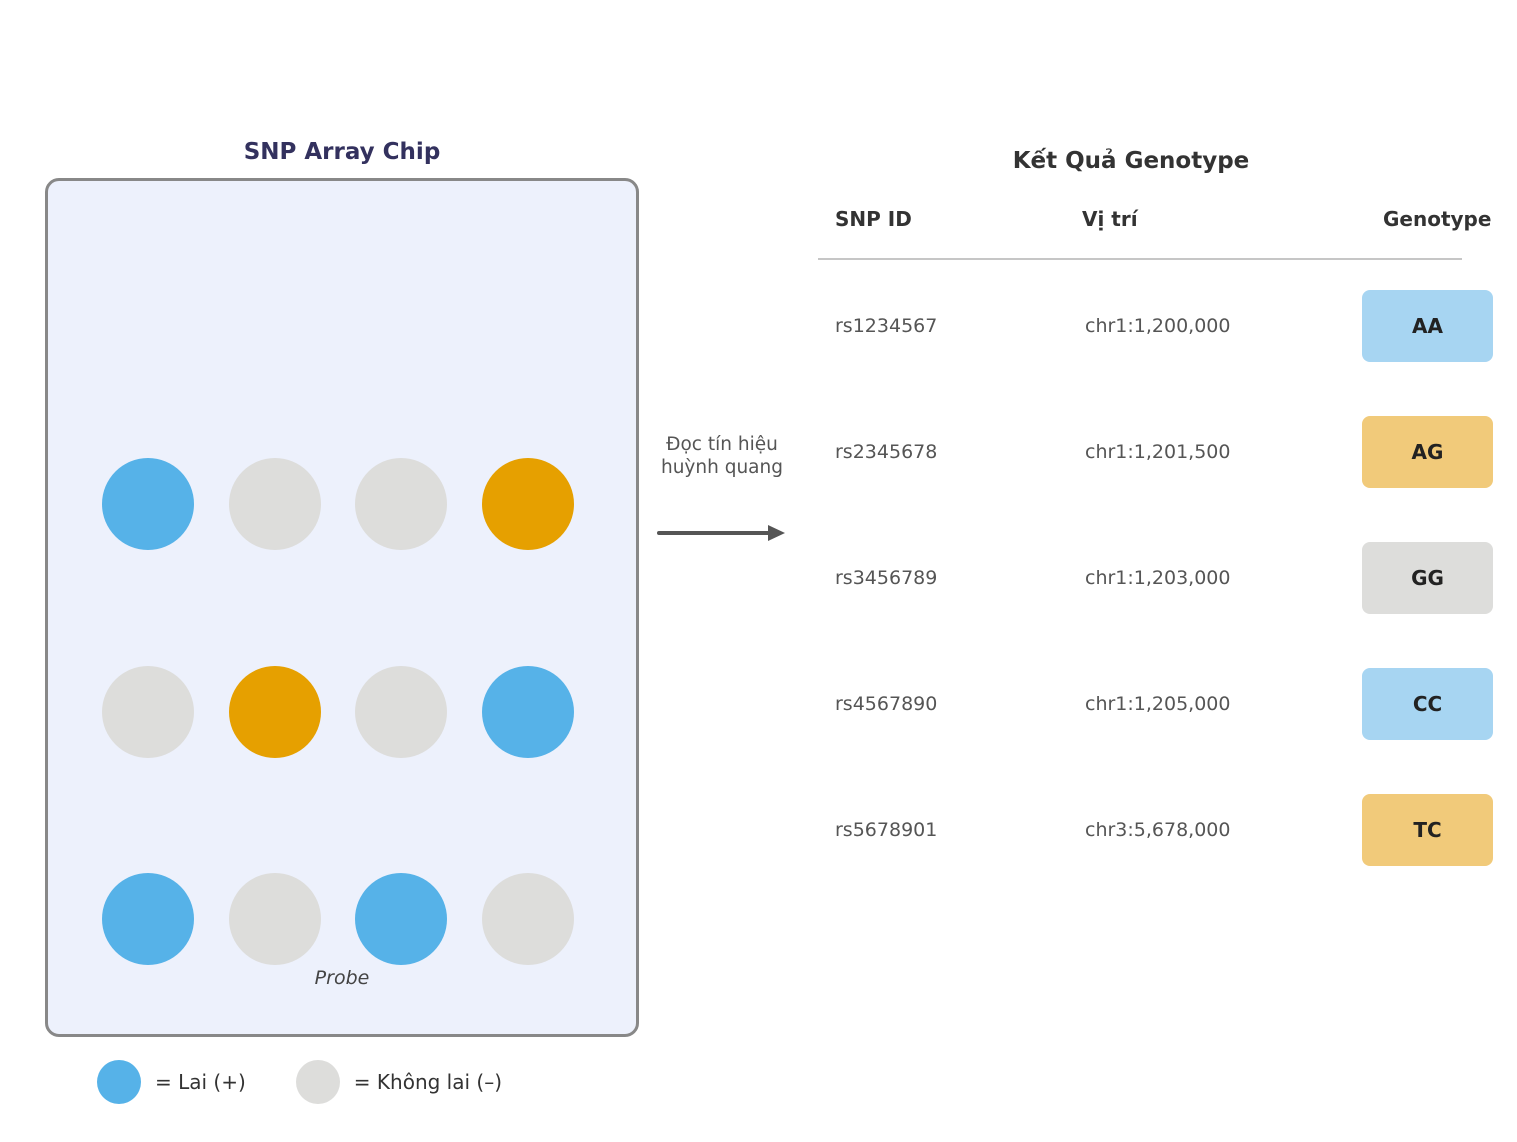  Describe the element at coordinates (342, 978) in the screenshot. I see `probe-label: Probe` at that location.